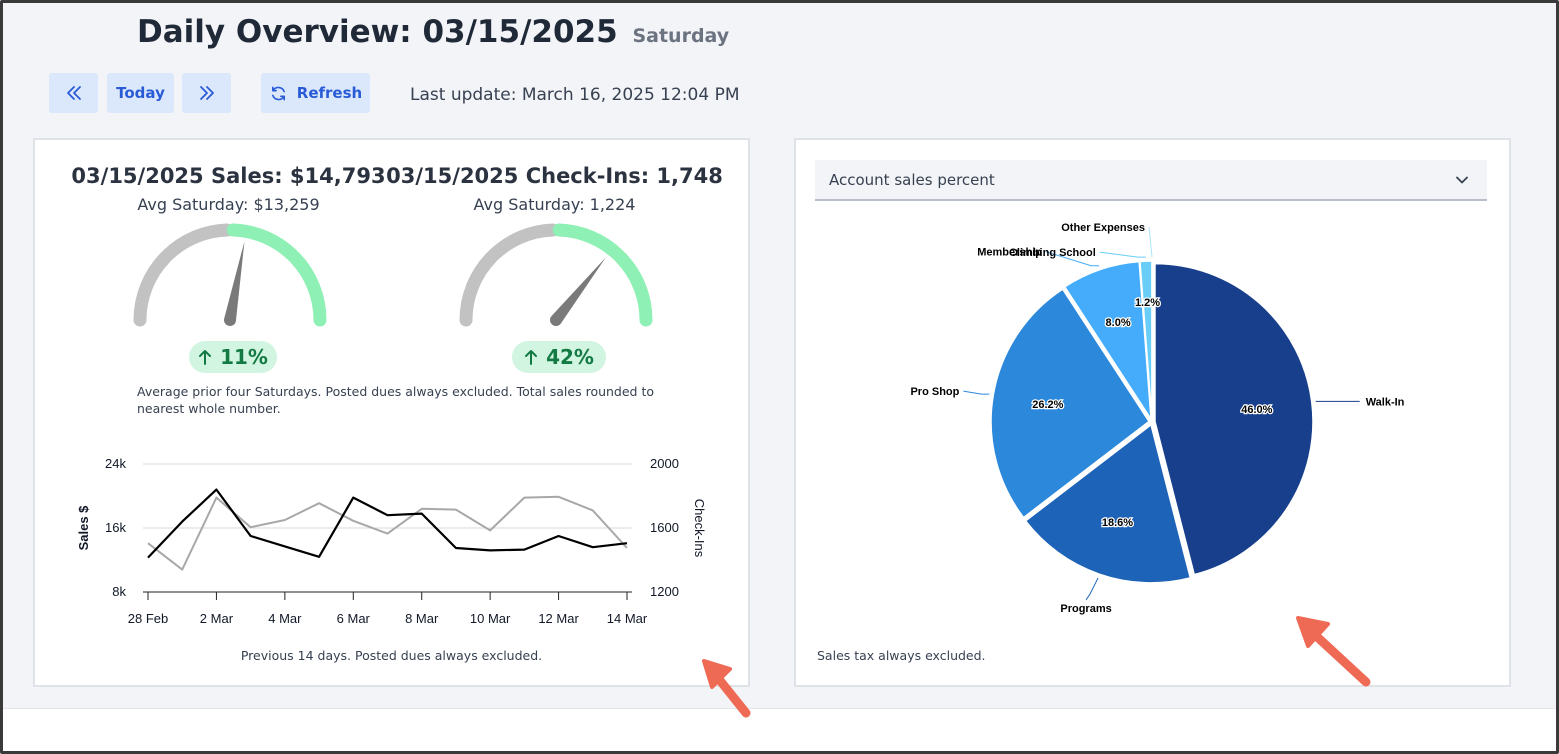  I want to click on x-tick-label: 14 Mar, so click(627, 618).